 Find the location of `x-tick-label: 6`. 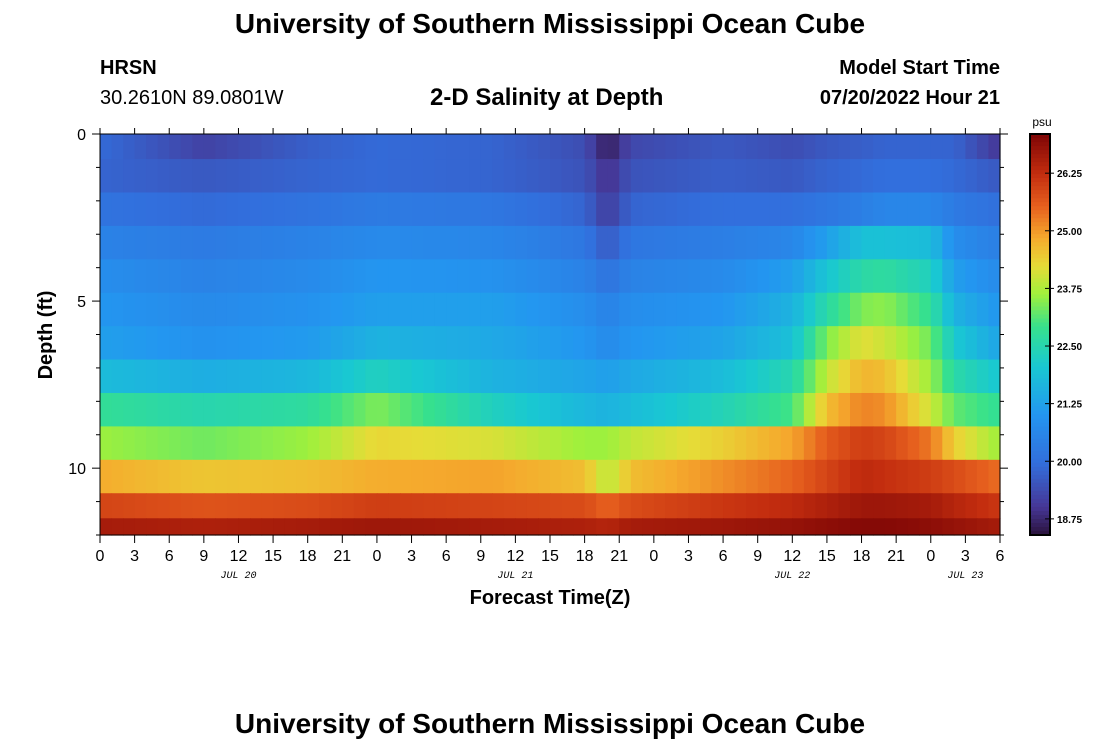

x-tick-label: 6 is located at coordinates (446, 556).